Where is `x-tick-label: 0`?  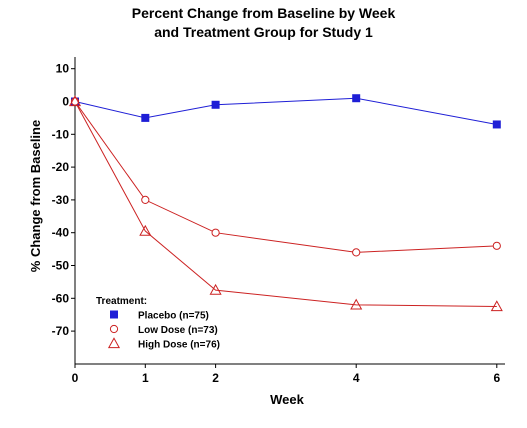 x-tick-label: 0 is located at coordinates (75, 378).